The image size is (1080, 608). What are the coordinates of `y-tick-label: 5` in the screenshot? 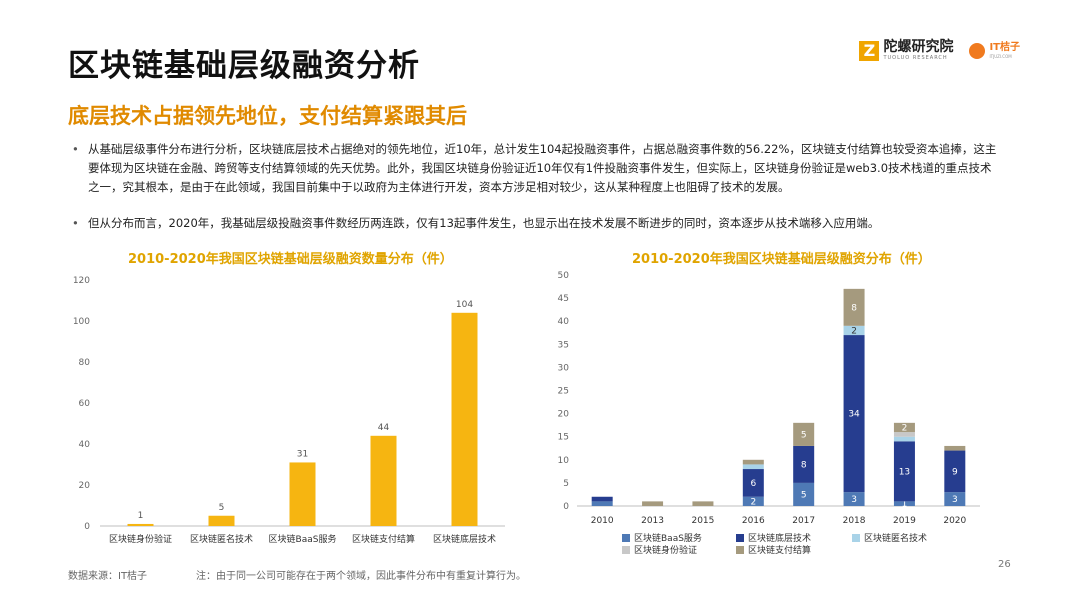 It's located at (566, 484).